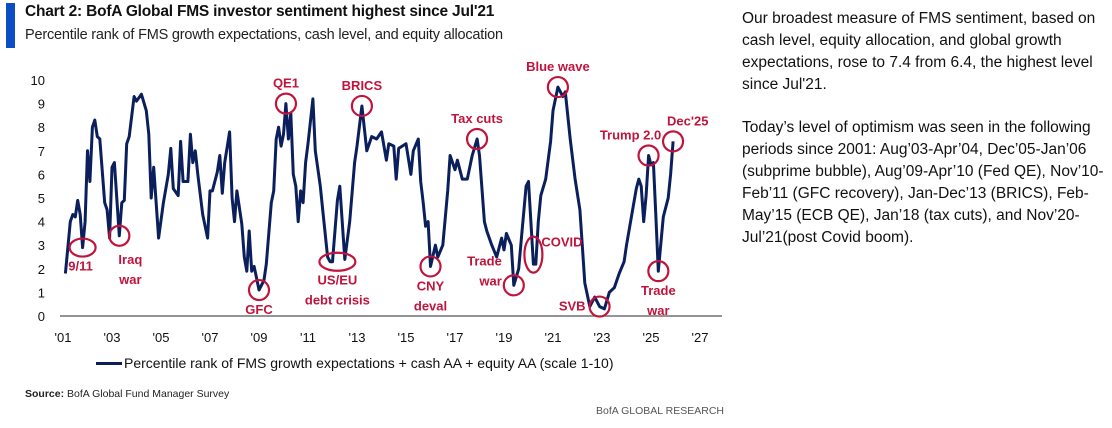  I want to click on x-tick-label: '25, so click(651, 337).